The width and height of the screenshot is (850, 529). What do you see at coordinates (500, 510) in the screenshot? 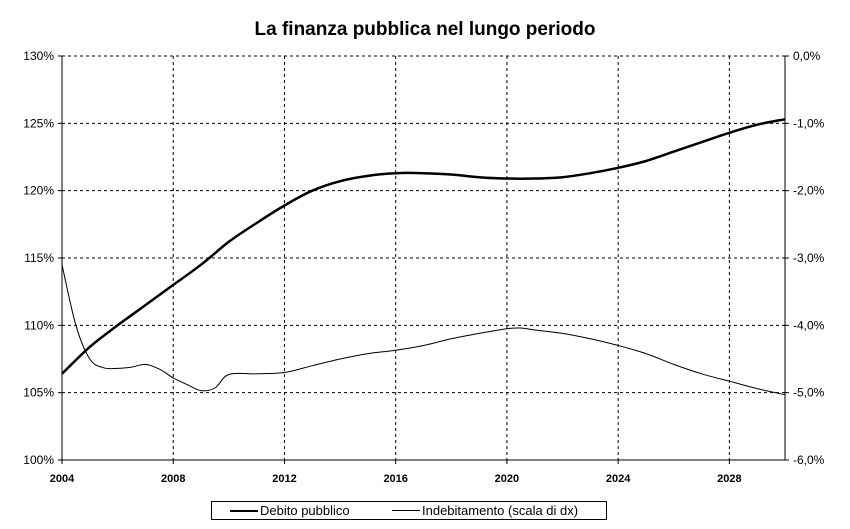
I see `legend-label: Indebitamento (scala di dx)` at bounding box center [500, 510].